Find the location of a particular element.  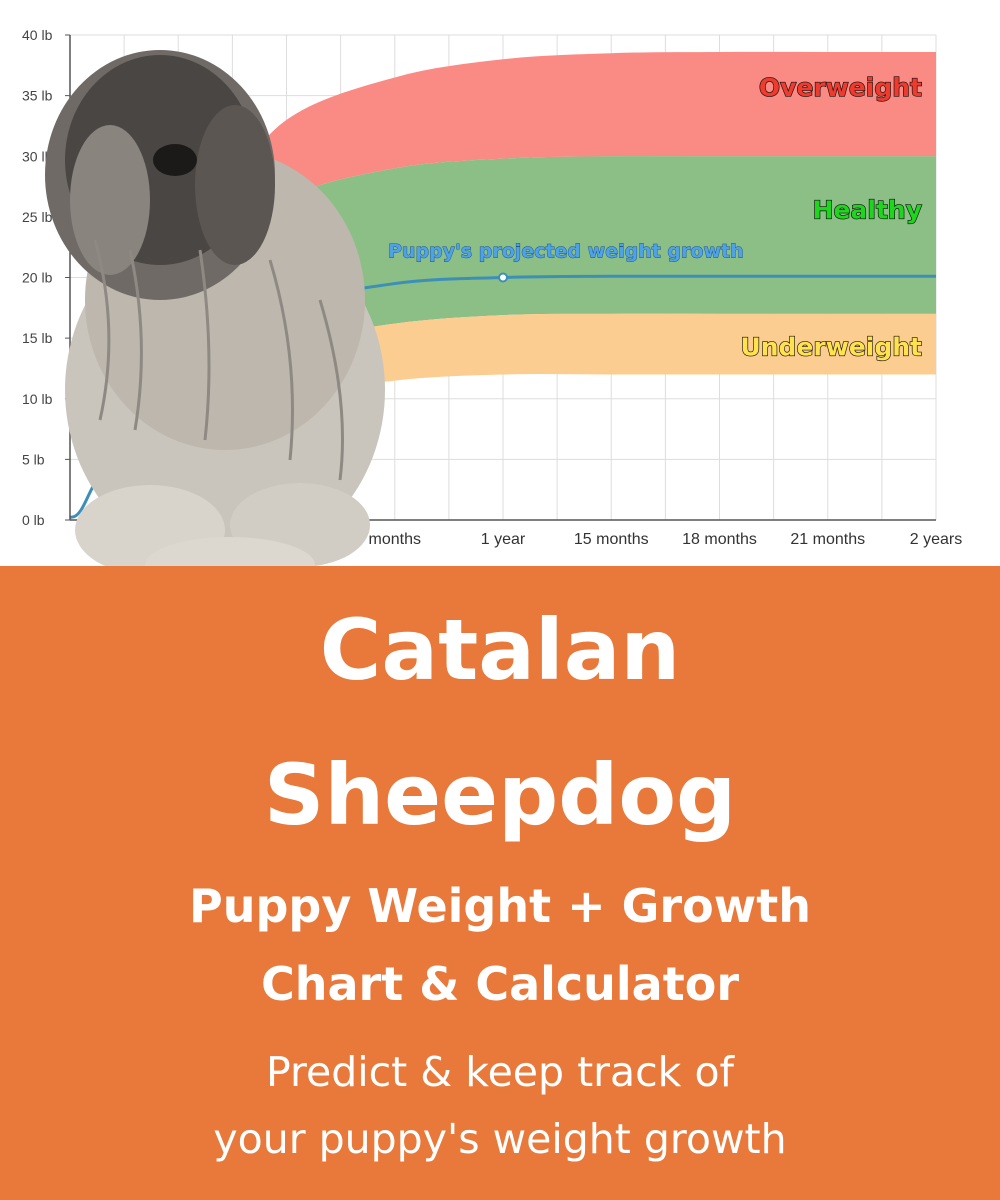

overweight-label: Overweight is located at coordinates (840, 87).